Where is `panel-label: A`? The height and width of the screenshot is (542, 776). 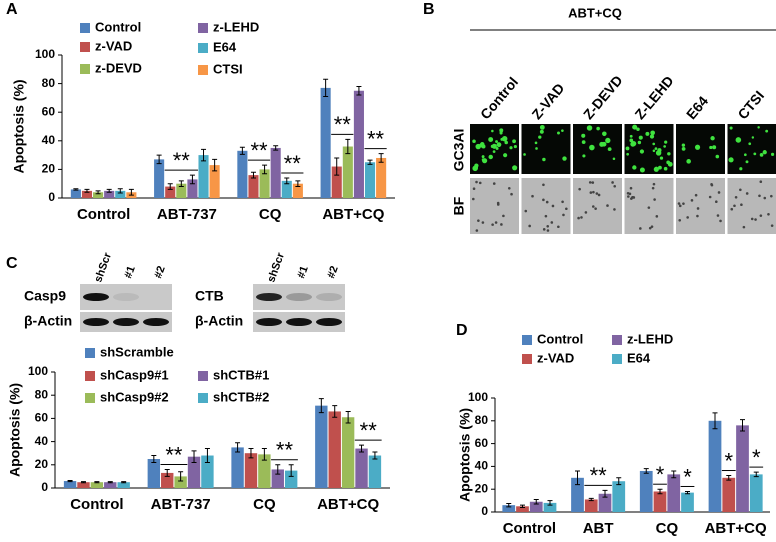
panel-label: A is located at coordinates (12, 9).